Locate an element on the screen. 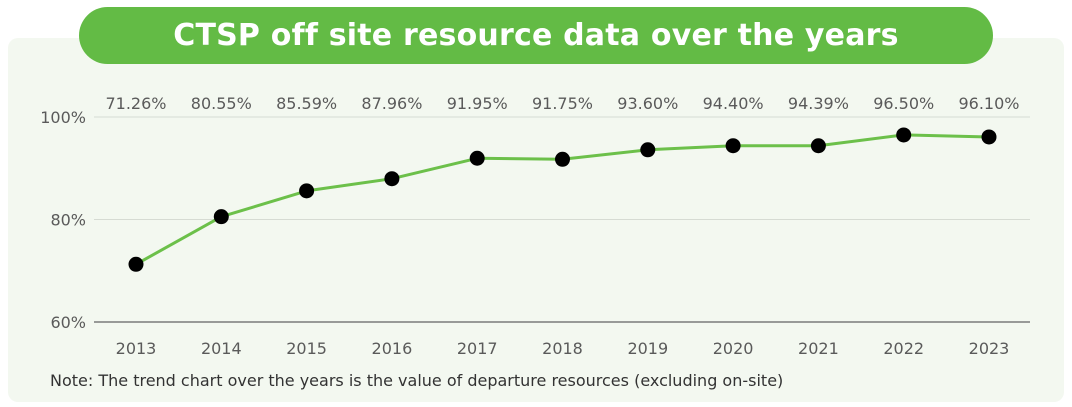 The width and height of the screenshot is (1072, 407). data-label-2022: 96.50% is located at coordinates (903, 103).